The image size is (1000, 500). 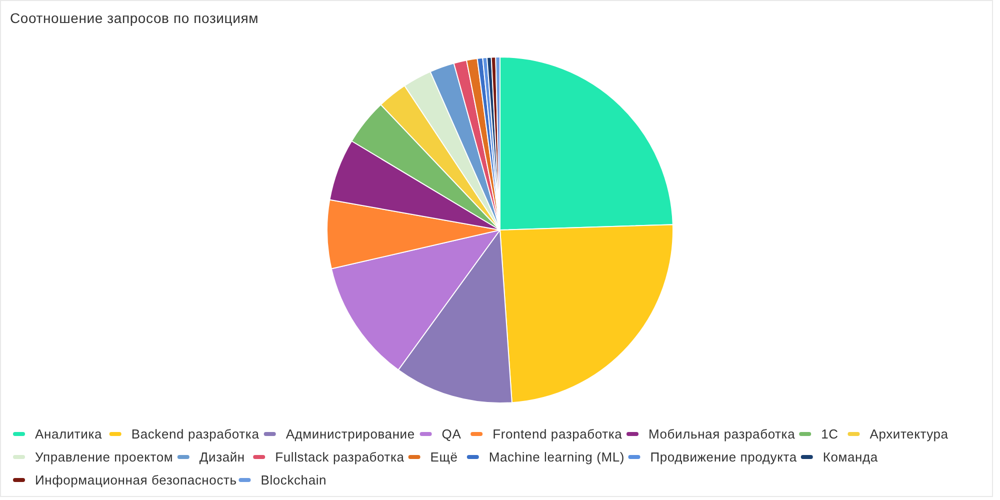 I want to click on legend-label: Информационная безопасность, so click(x=136, y=480).